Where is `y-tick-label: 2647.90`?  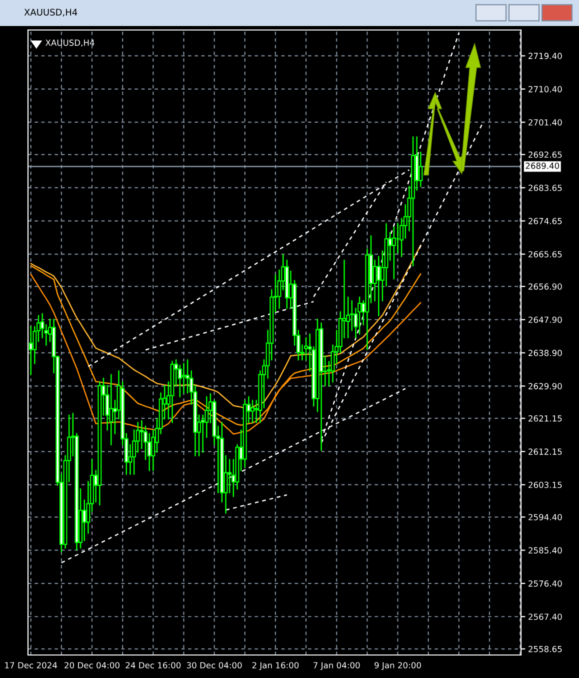
y-tick-label: 2647.90 is located at coordinates (545, 319).